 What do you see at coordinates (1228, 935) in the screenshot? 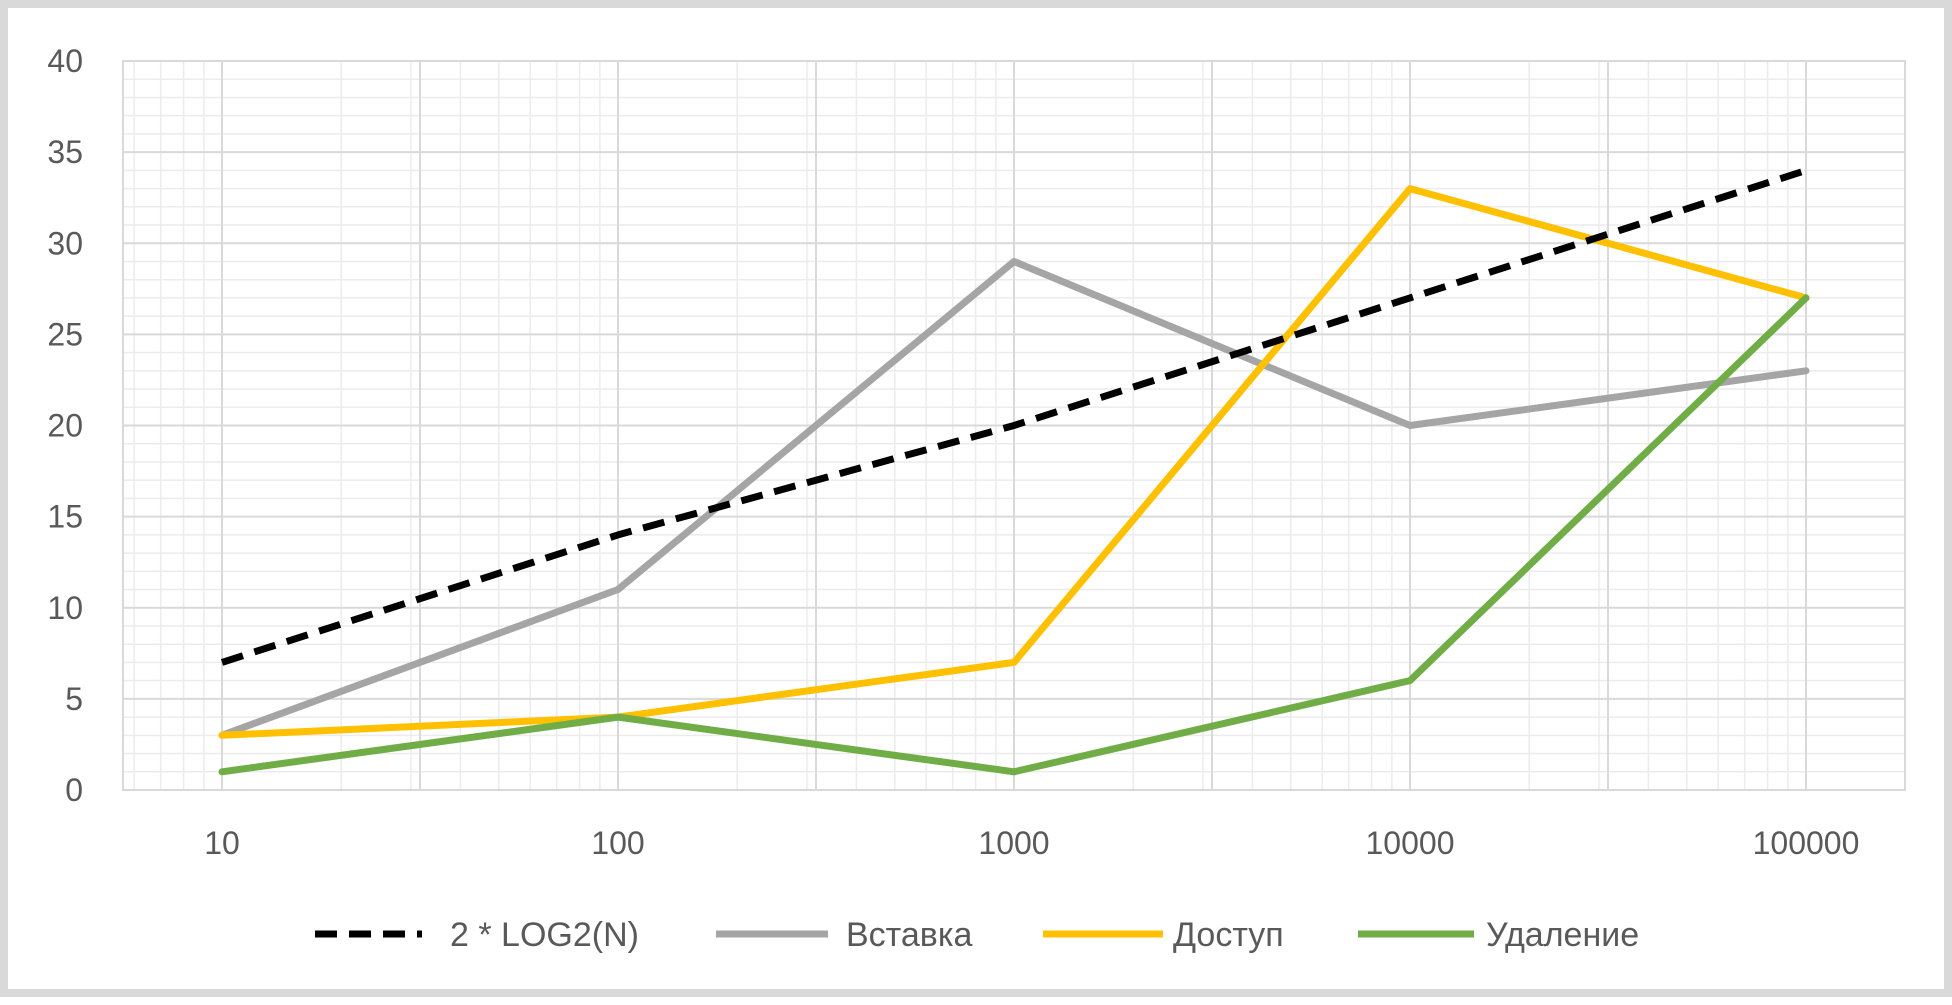
I see `legend-label-3: Доступ` at bounding box center [1228, 935].